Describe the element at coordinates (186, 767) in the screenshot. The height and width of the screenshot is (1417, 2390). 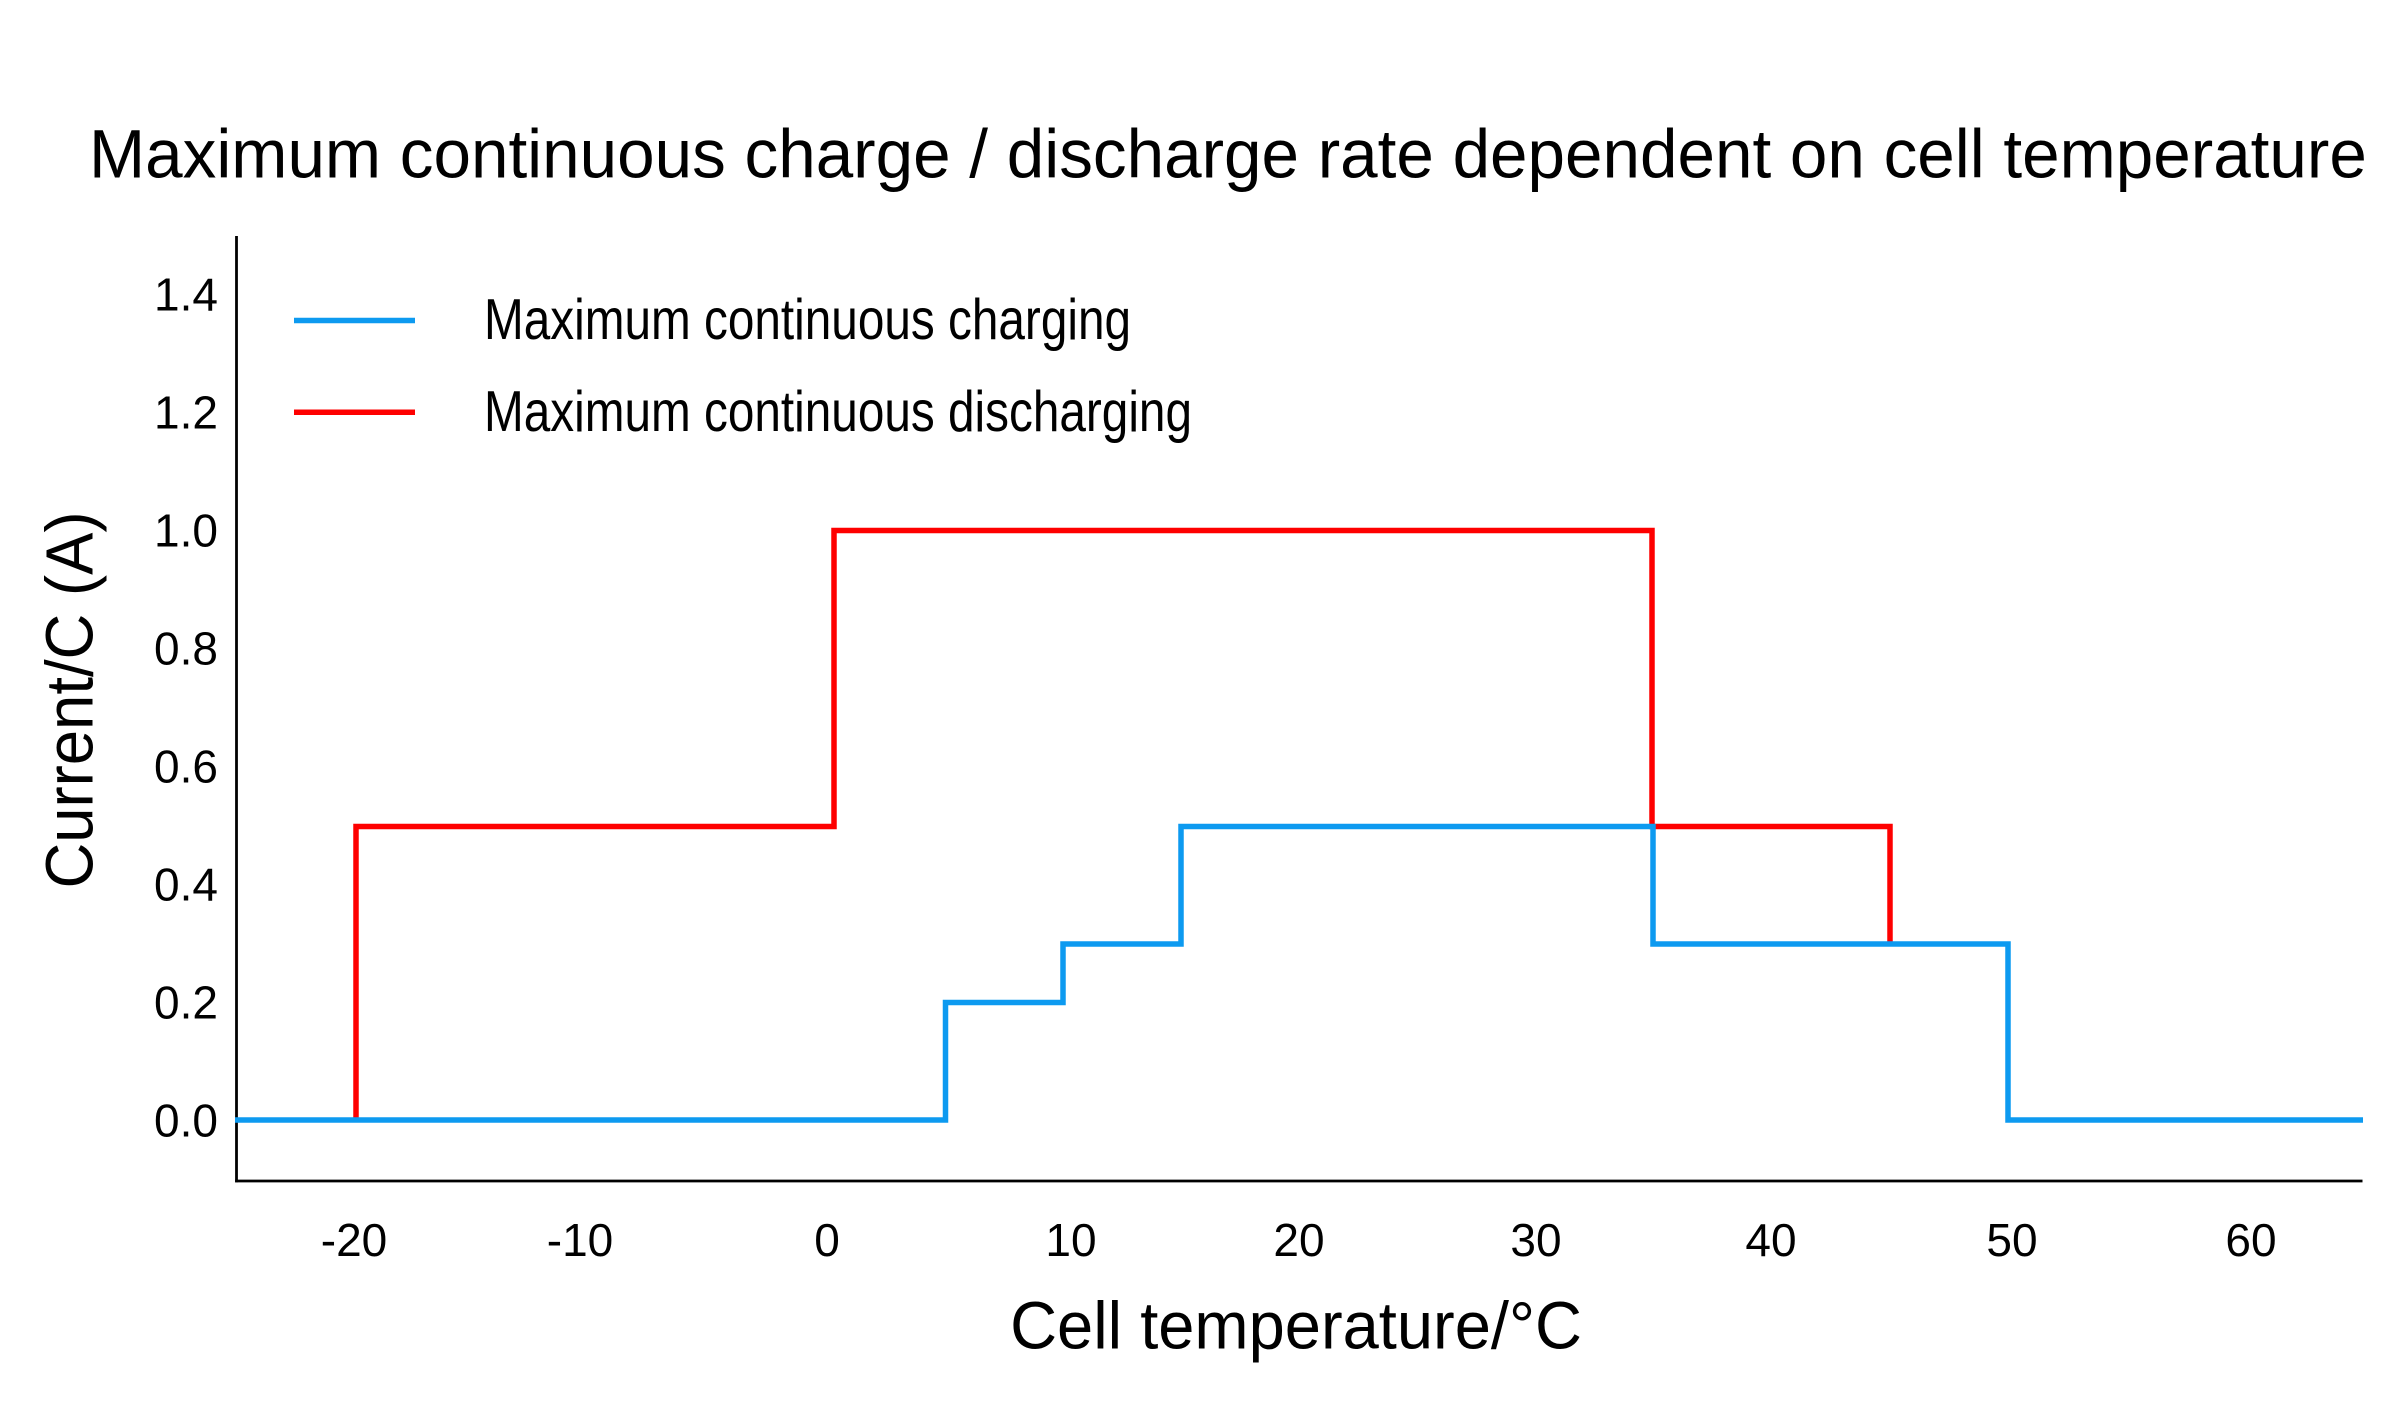
I see `svg-text: 0.6` at that location.